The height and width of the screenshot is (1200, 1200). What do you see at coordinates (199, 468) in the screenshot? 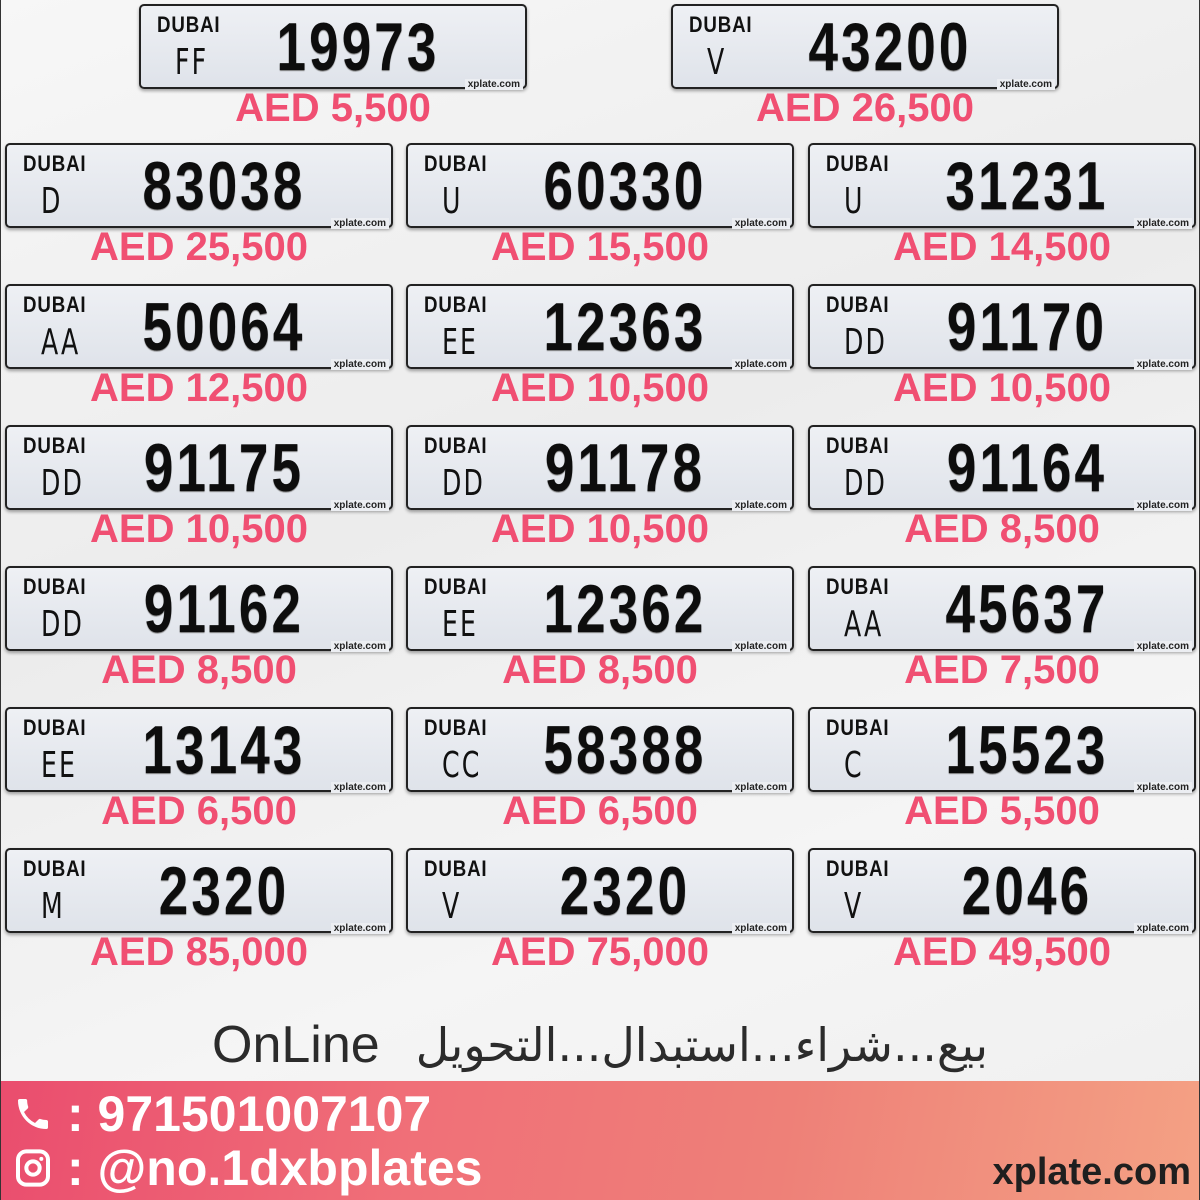
I see `license-plate: DUBAI DD 91175 xplate.com` at bounding box center [199, 468].